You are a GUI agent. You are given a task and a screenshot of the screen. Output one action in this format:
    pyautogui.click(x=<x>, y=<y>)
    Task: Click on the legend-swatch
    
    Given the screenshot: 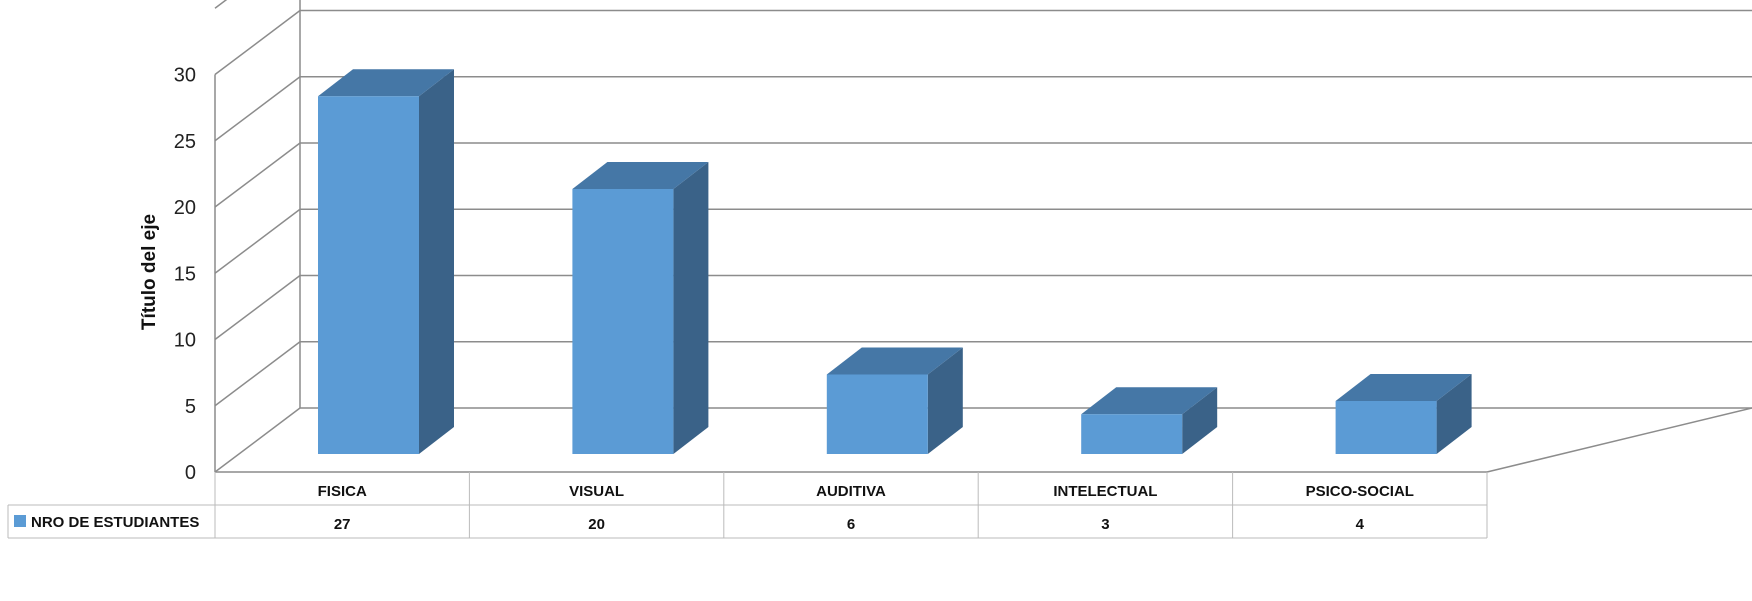 What is the action you would take?
    pyautogui.click(x=20, y=521)
    